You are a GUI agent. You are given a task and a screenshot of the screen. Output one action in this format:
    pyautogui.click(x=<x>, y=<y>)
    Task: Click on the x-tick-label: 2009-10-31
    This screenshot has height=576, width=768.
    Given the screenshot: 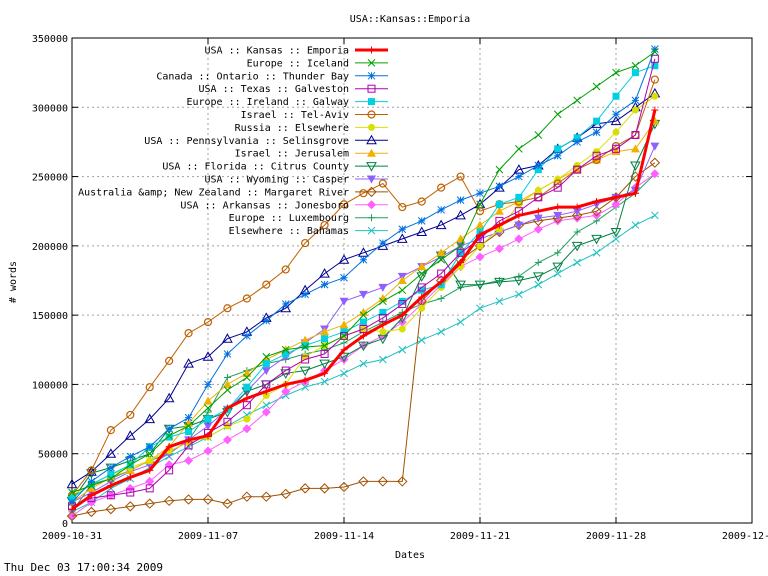 What is the action you would take?
    pyautogui.click(x=72, y=536)
    